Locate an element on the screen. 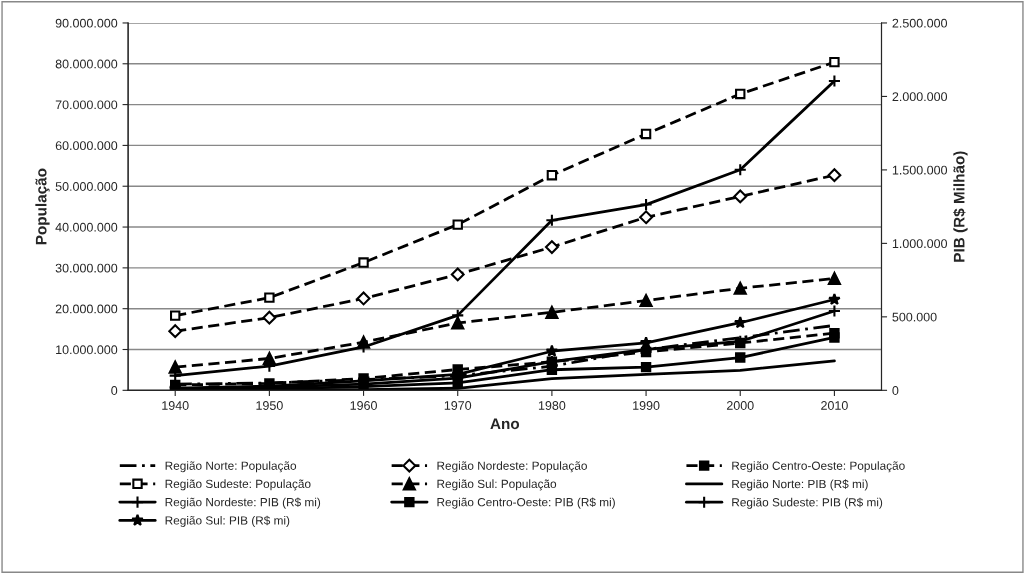 The width and height of the screenshot is (1025, 574). y-tick-label: 30.000.000 is located at coordinates (86, 268).